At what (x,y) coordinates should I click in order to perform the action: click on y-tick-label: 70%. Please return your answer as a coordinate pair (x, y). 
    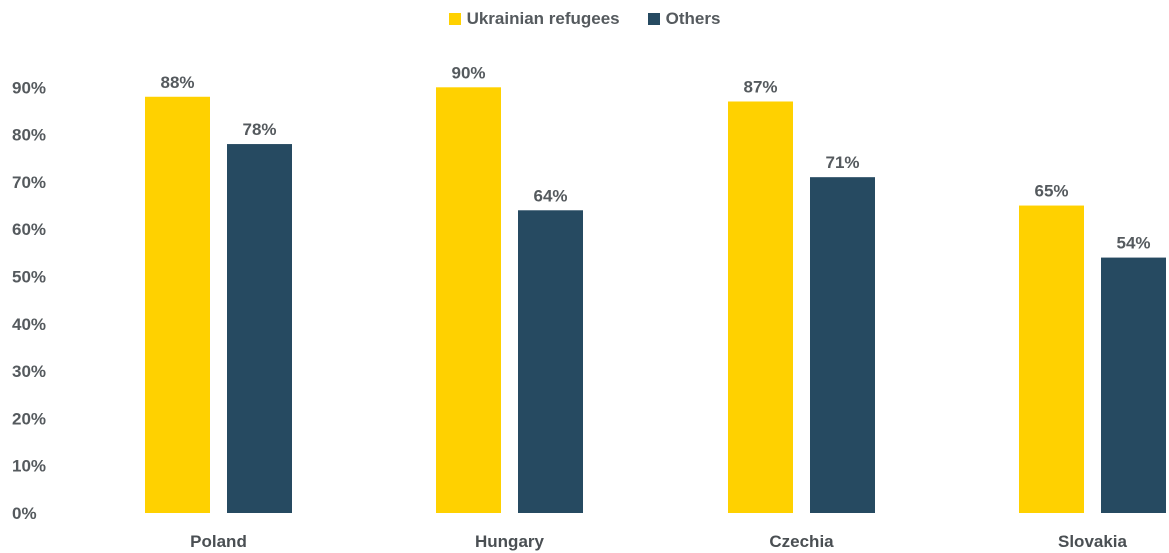
    Looking at the image, I should click on (29, 182).